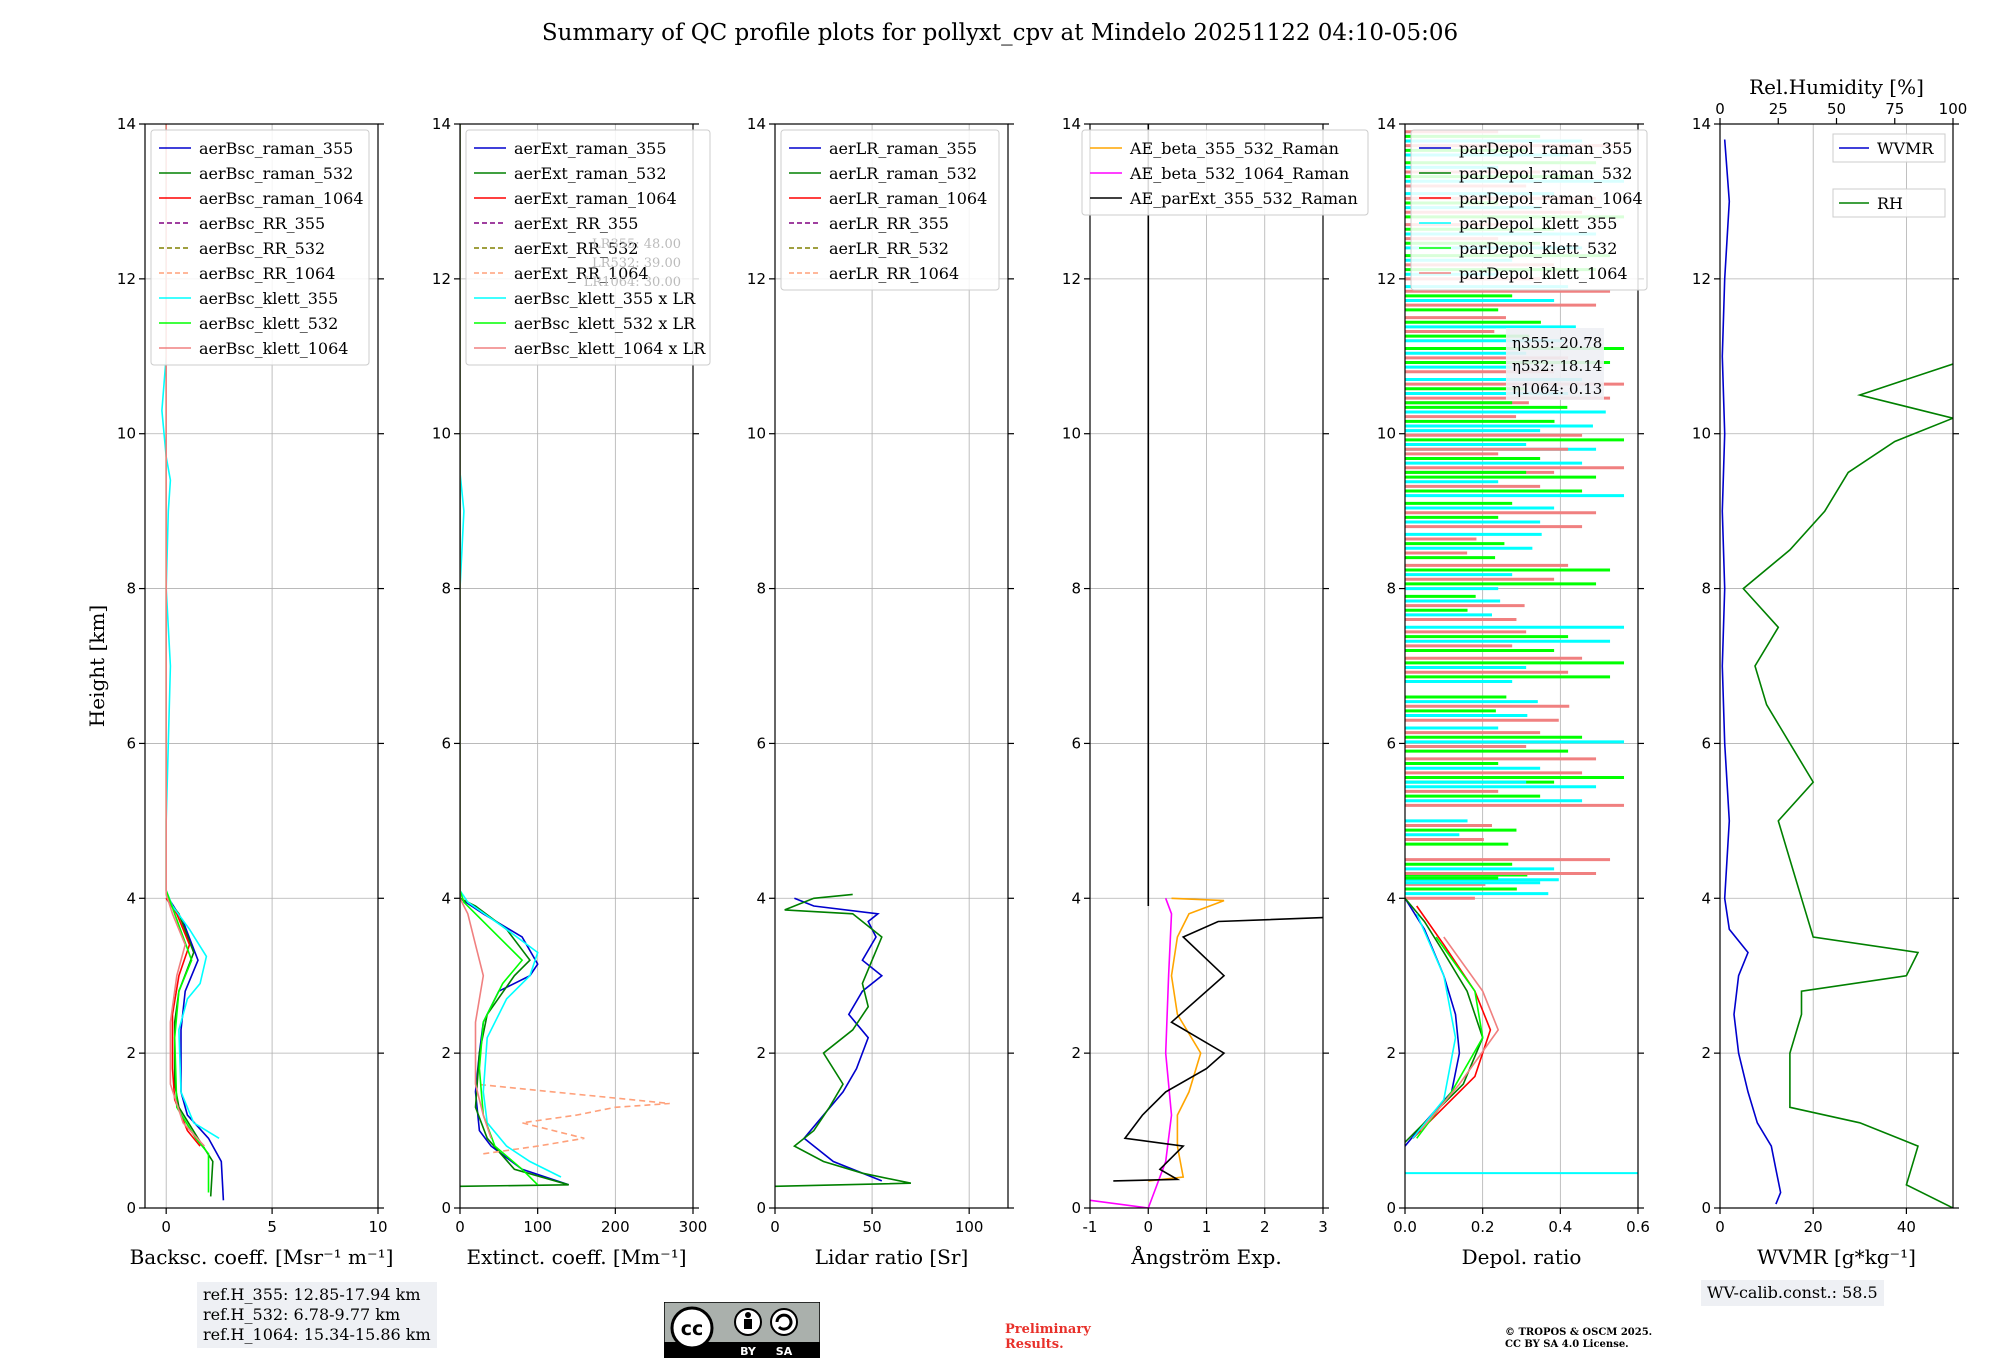 The image size is (2000, 1360). What do you see at coordinates (1778, 109) in the screenshot?
I see `x2-tick-label: 25` at bounding box center [1778, 109].